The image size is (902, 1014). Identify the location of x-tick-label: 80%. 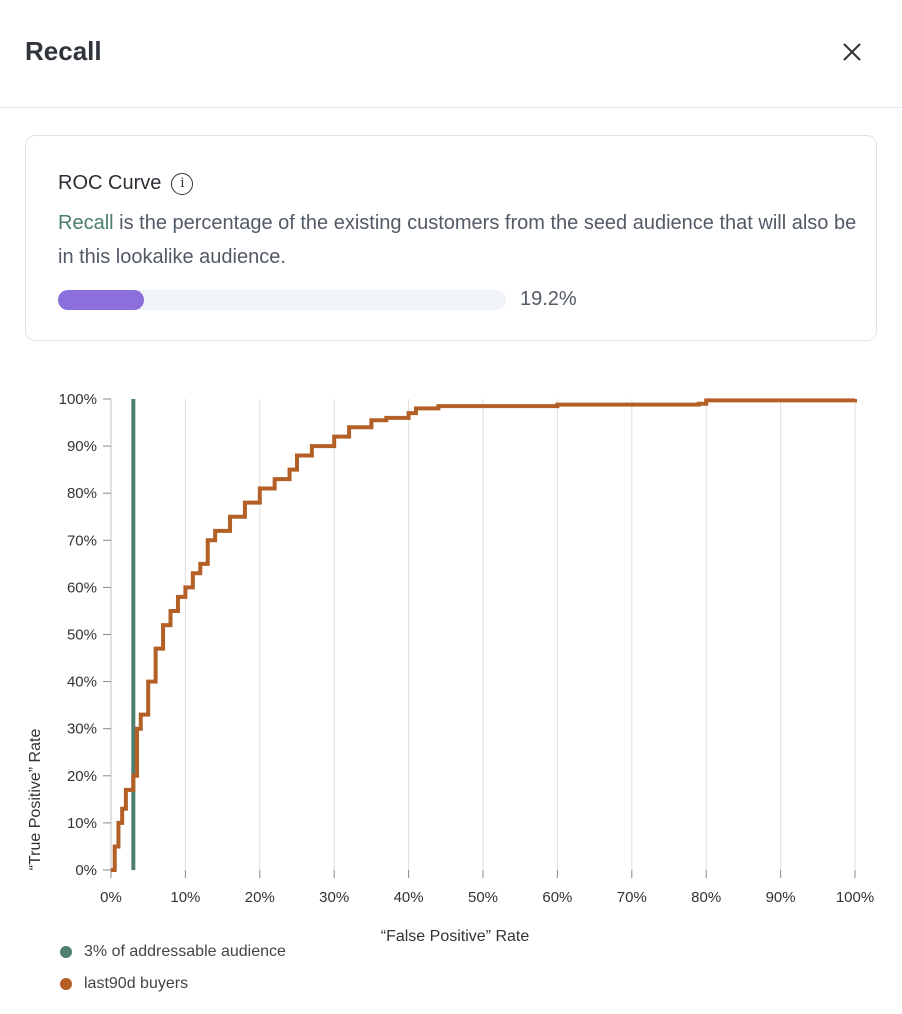
(706, 897).